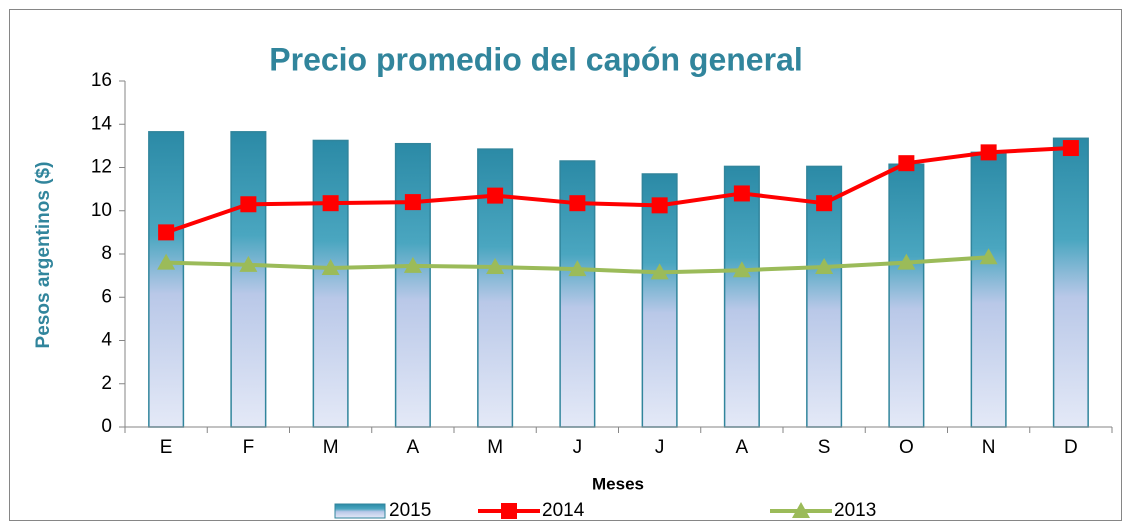  I want to click on x-tick-label: N, so click(989, 447).